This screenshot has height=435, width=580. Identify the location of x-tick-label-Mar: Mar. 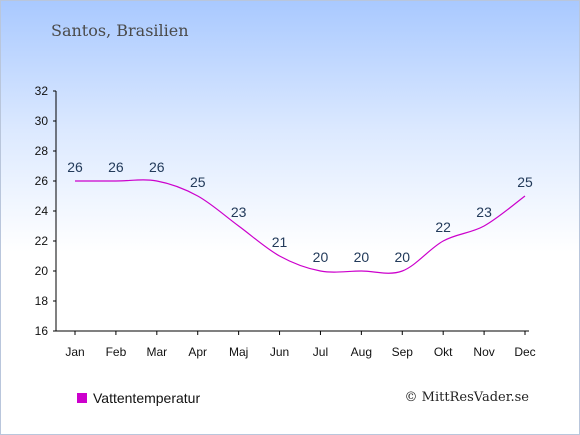
(156, 352).